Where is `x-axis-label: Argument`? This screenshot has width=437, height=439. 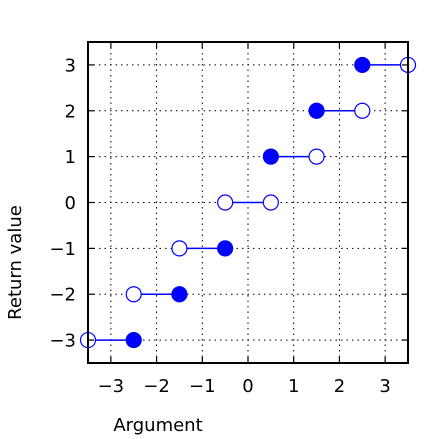 x-axis-label: Argument is located at coordinates (157, 425).